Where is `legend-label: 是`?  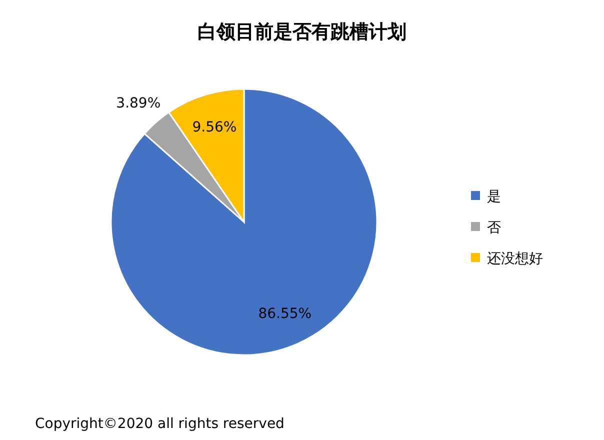
legend-label: 是 is located at coordinates (494, 197).